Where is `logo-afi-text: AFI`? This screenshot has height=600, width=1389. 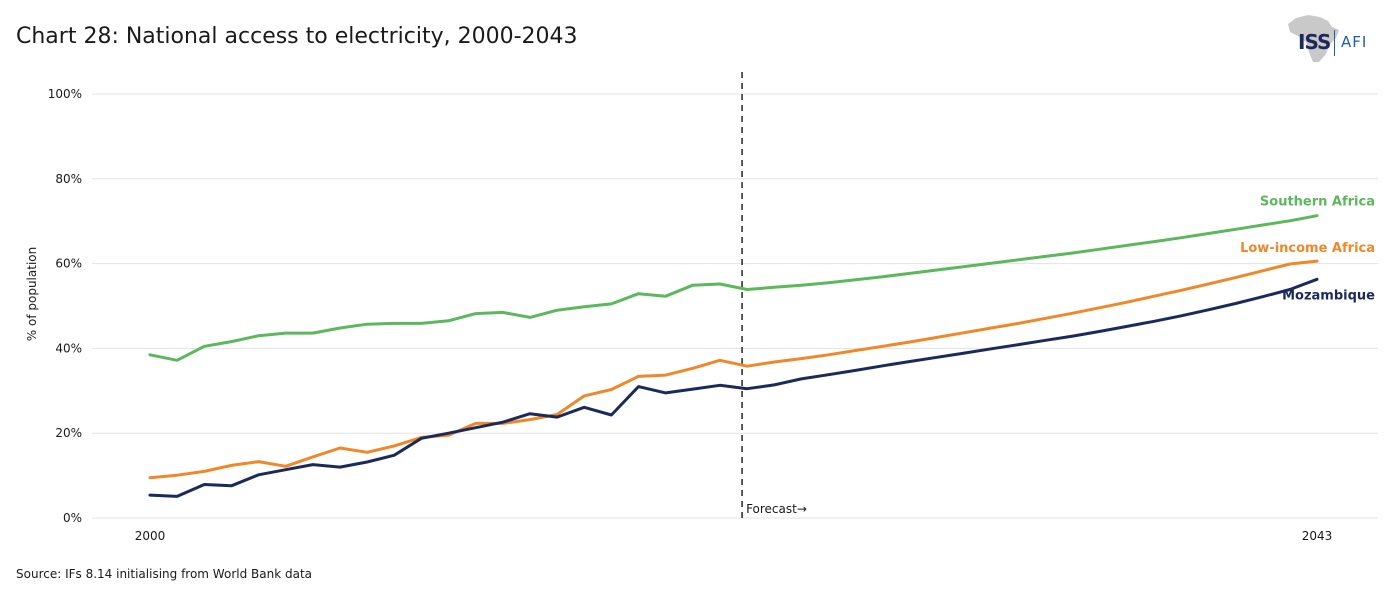
logo-afi-text: AFI is located at coordinates (1354, 42).